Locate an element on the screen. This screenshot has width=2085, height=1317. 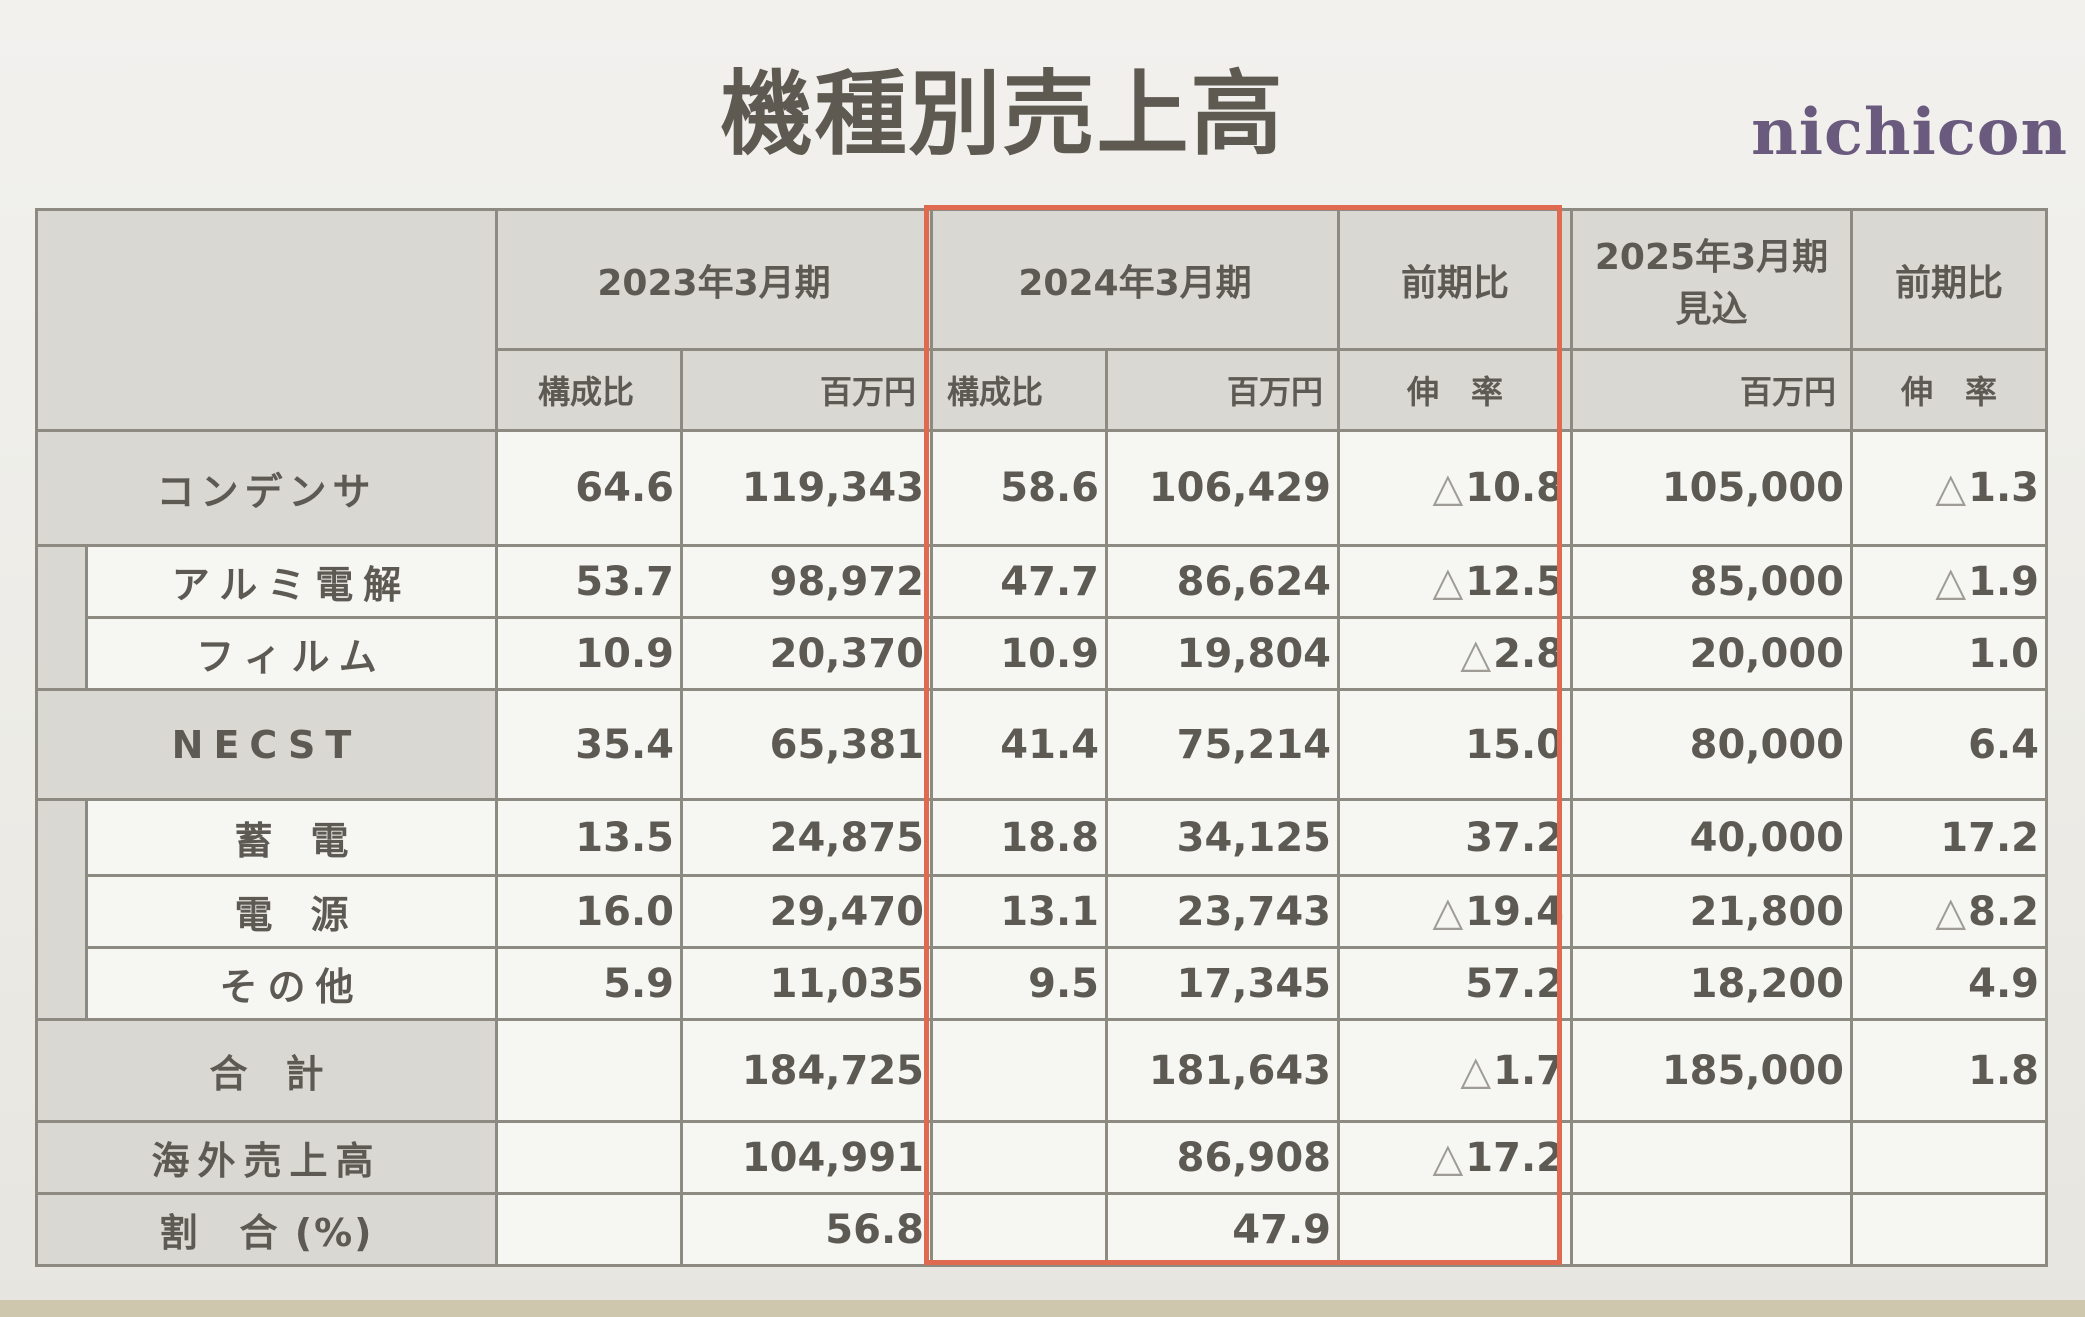
growth-2025: 1.0 is located at coordinates (1949, 653).